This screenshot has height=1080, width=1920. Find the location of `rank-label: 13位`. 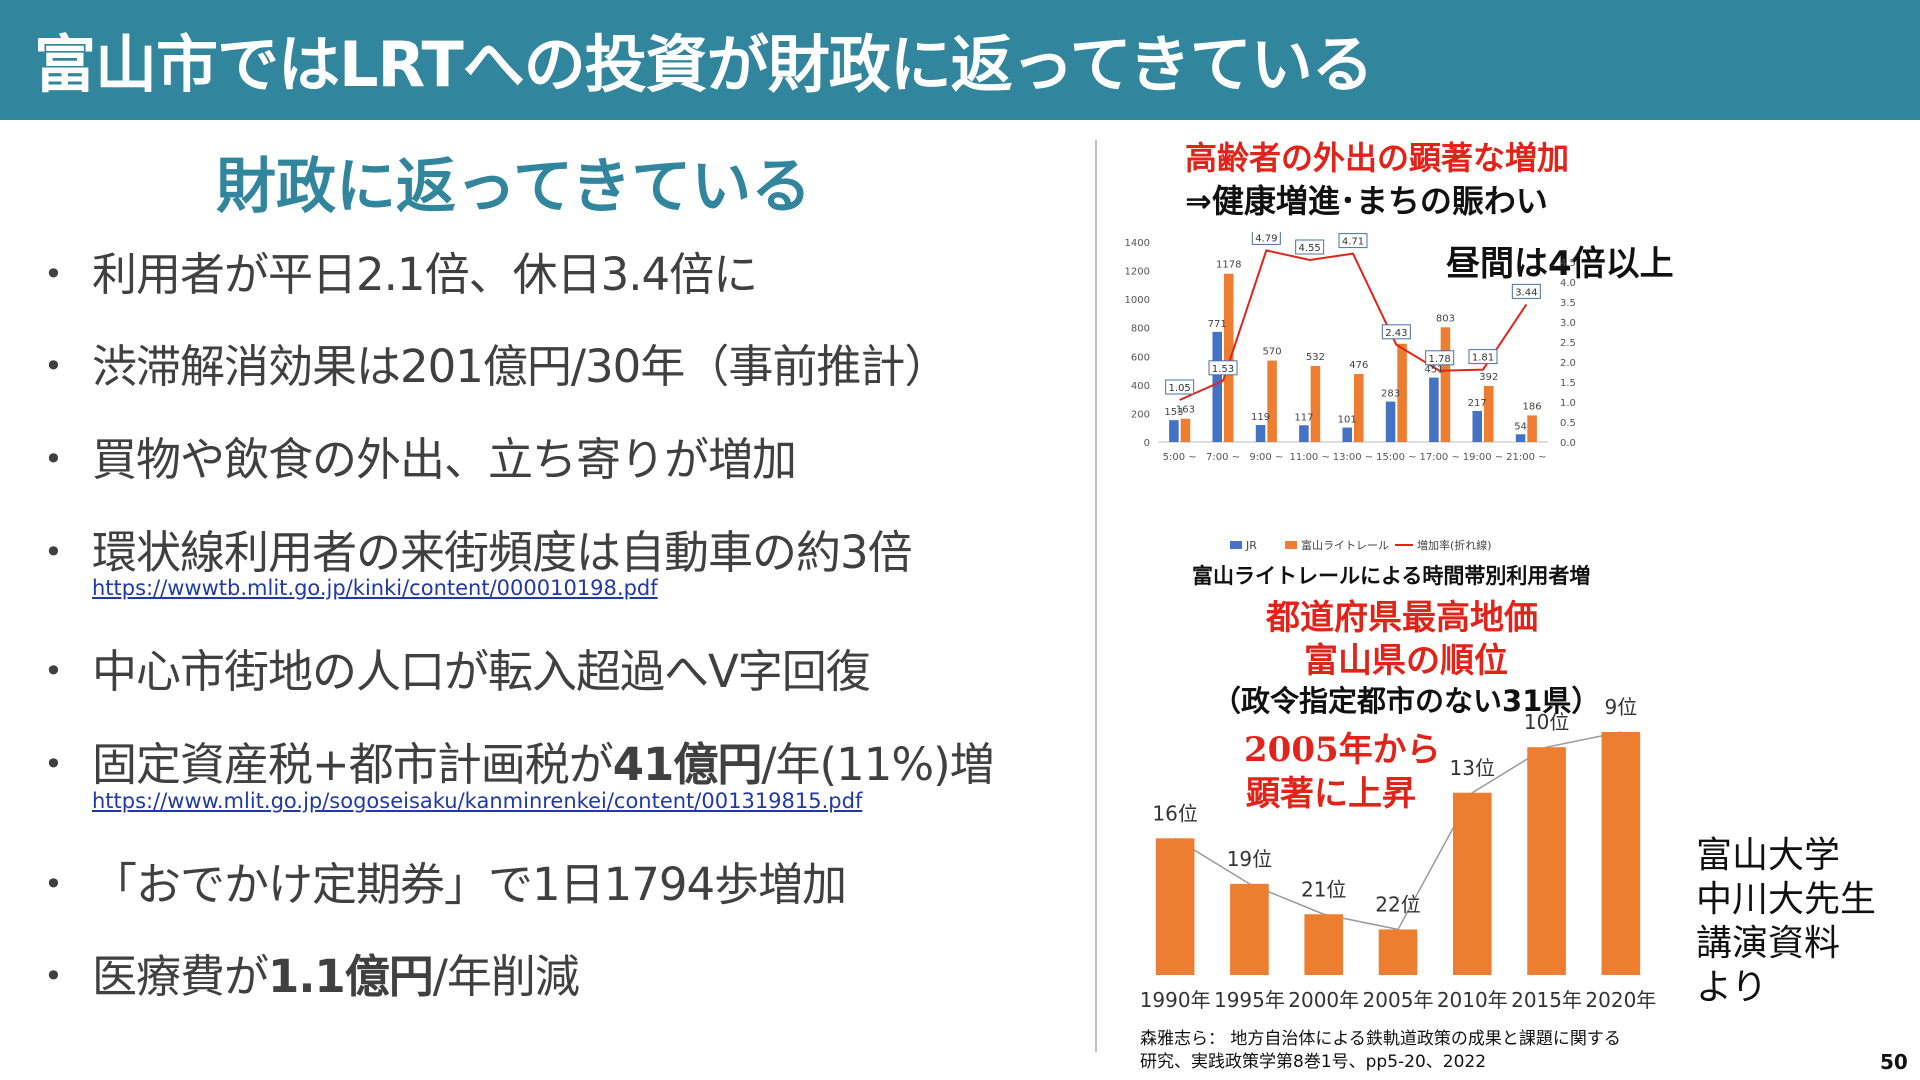

rank-label: 13位 is located at coordinates (1472, 768).